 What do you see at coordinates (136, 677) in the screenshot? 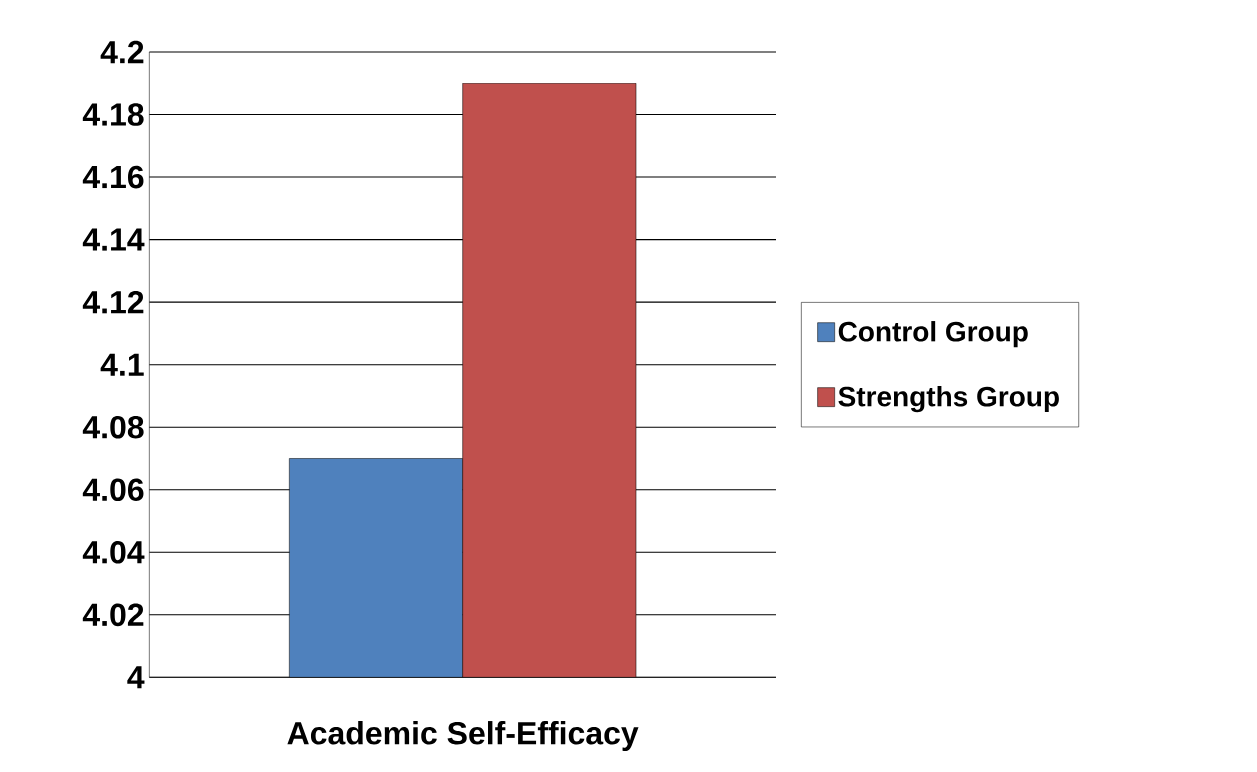
I see `y-tick-label: 4` at bounding box center [136, 677].